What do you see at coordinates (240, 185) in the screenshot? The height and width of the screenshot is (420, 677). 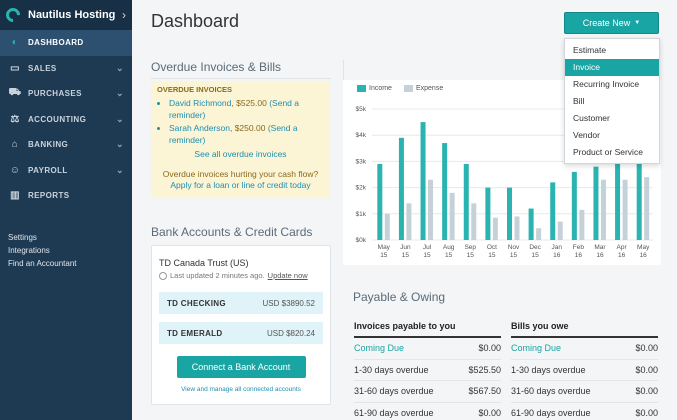 I see `apply-loan-link: Apply for a loan or line of credit today` at bounding box center [240, 185].